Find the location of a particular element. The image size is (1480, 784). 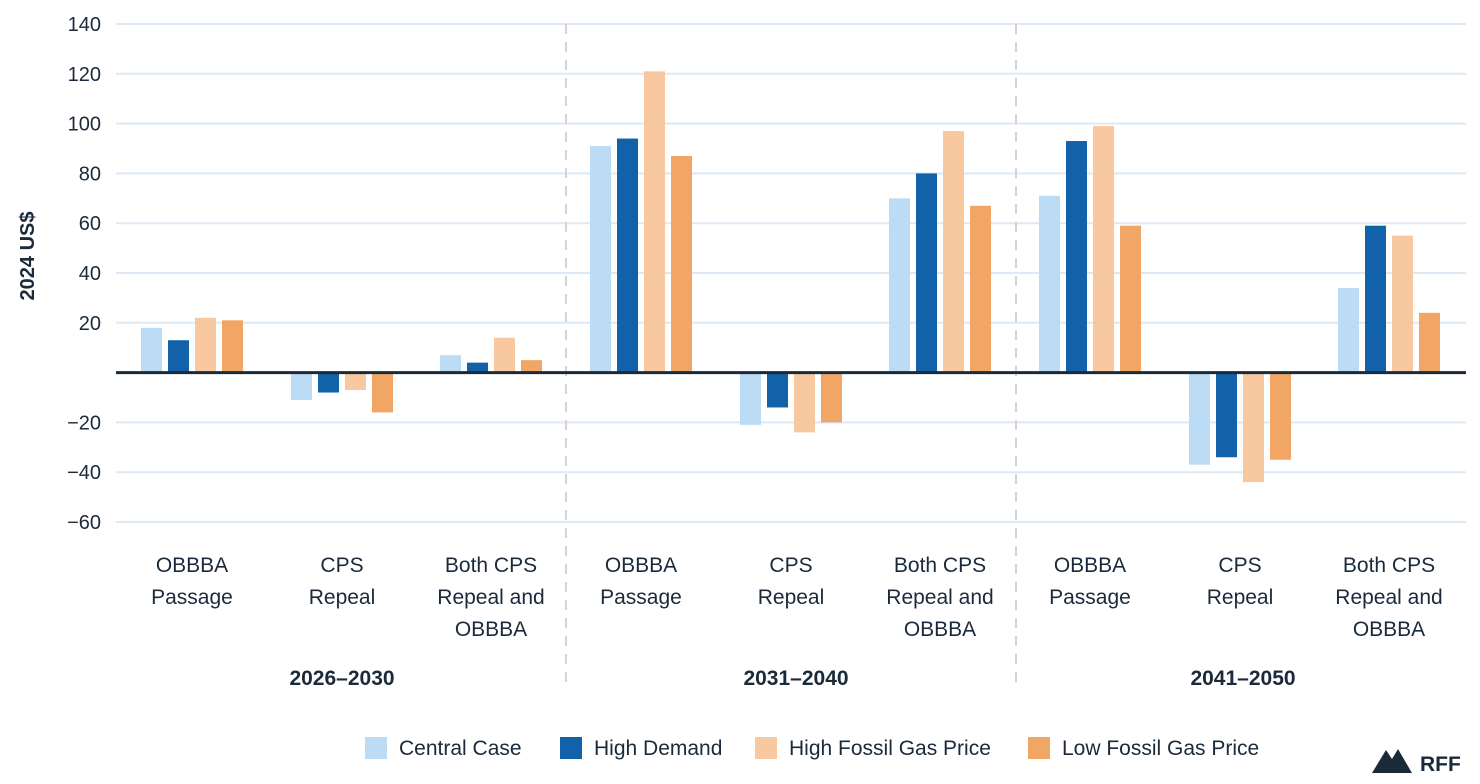

y-axis-ticks: 140 120 100 80 60 40 20 −20 −40 −60 is located at coordinates (84, 274).